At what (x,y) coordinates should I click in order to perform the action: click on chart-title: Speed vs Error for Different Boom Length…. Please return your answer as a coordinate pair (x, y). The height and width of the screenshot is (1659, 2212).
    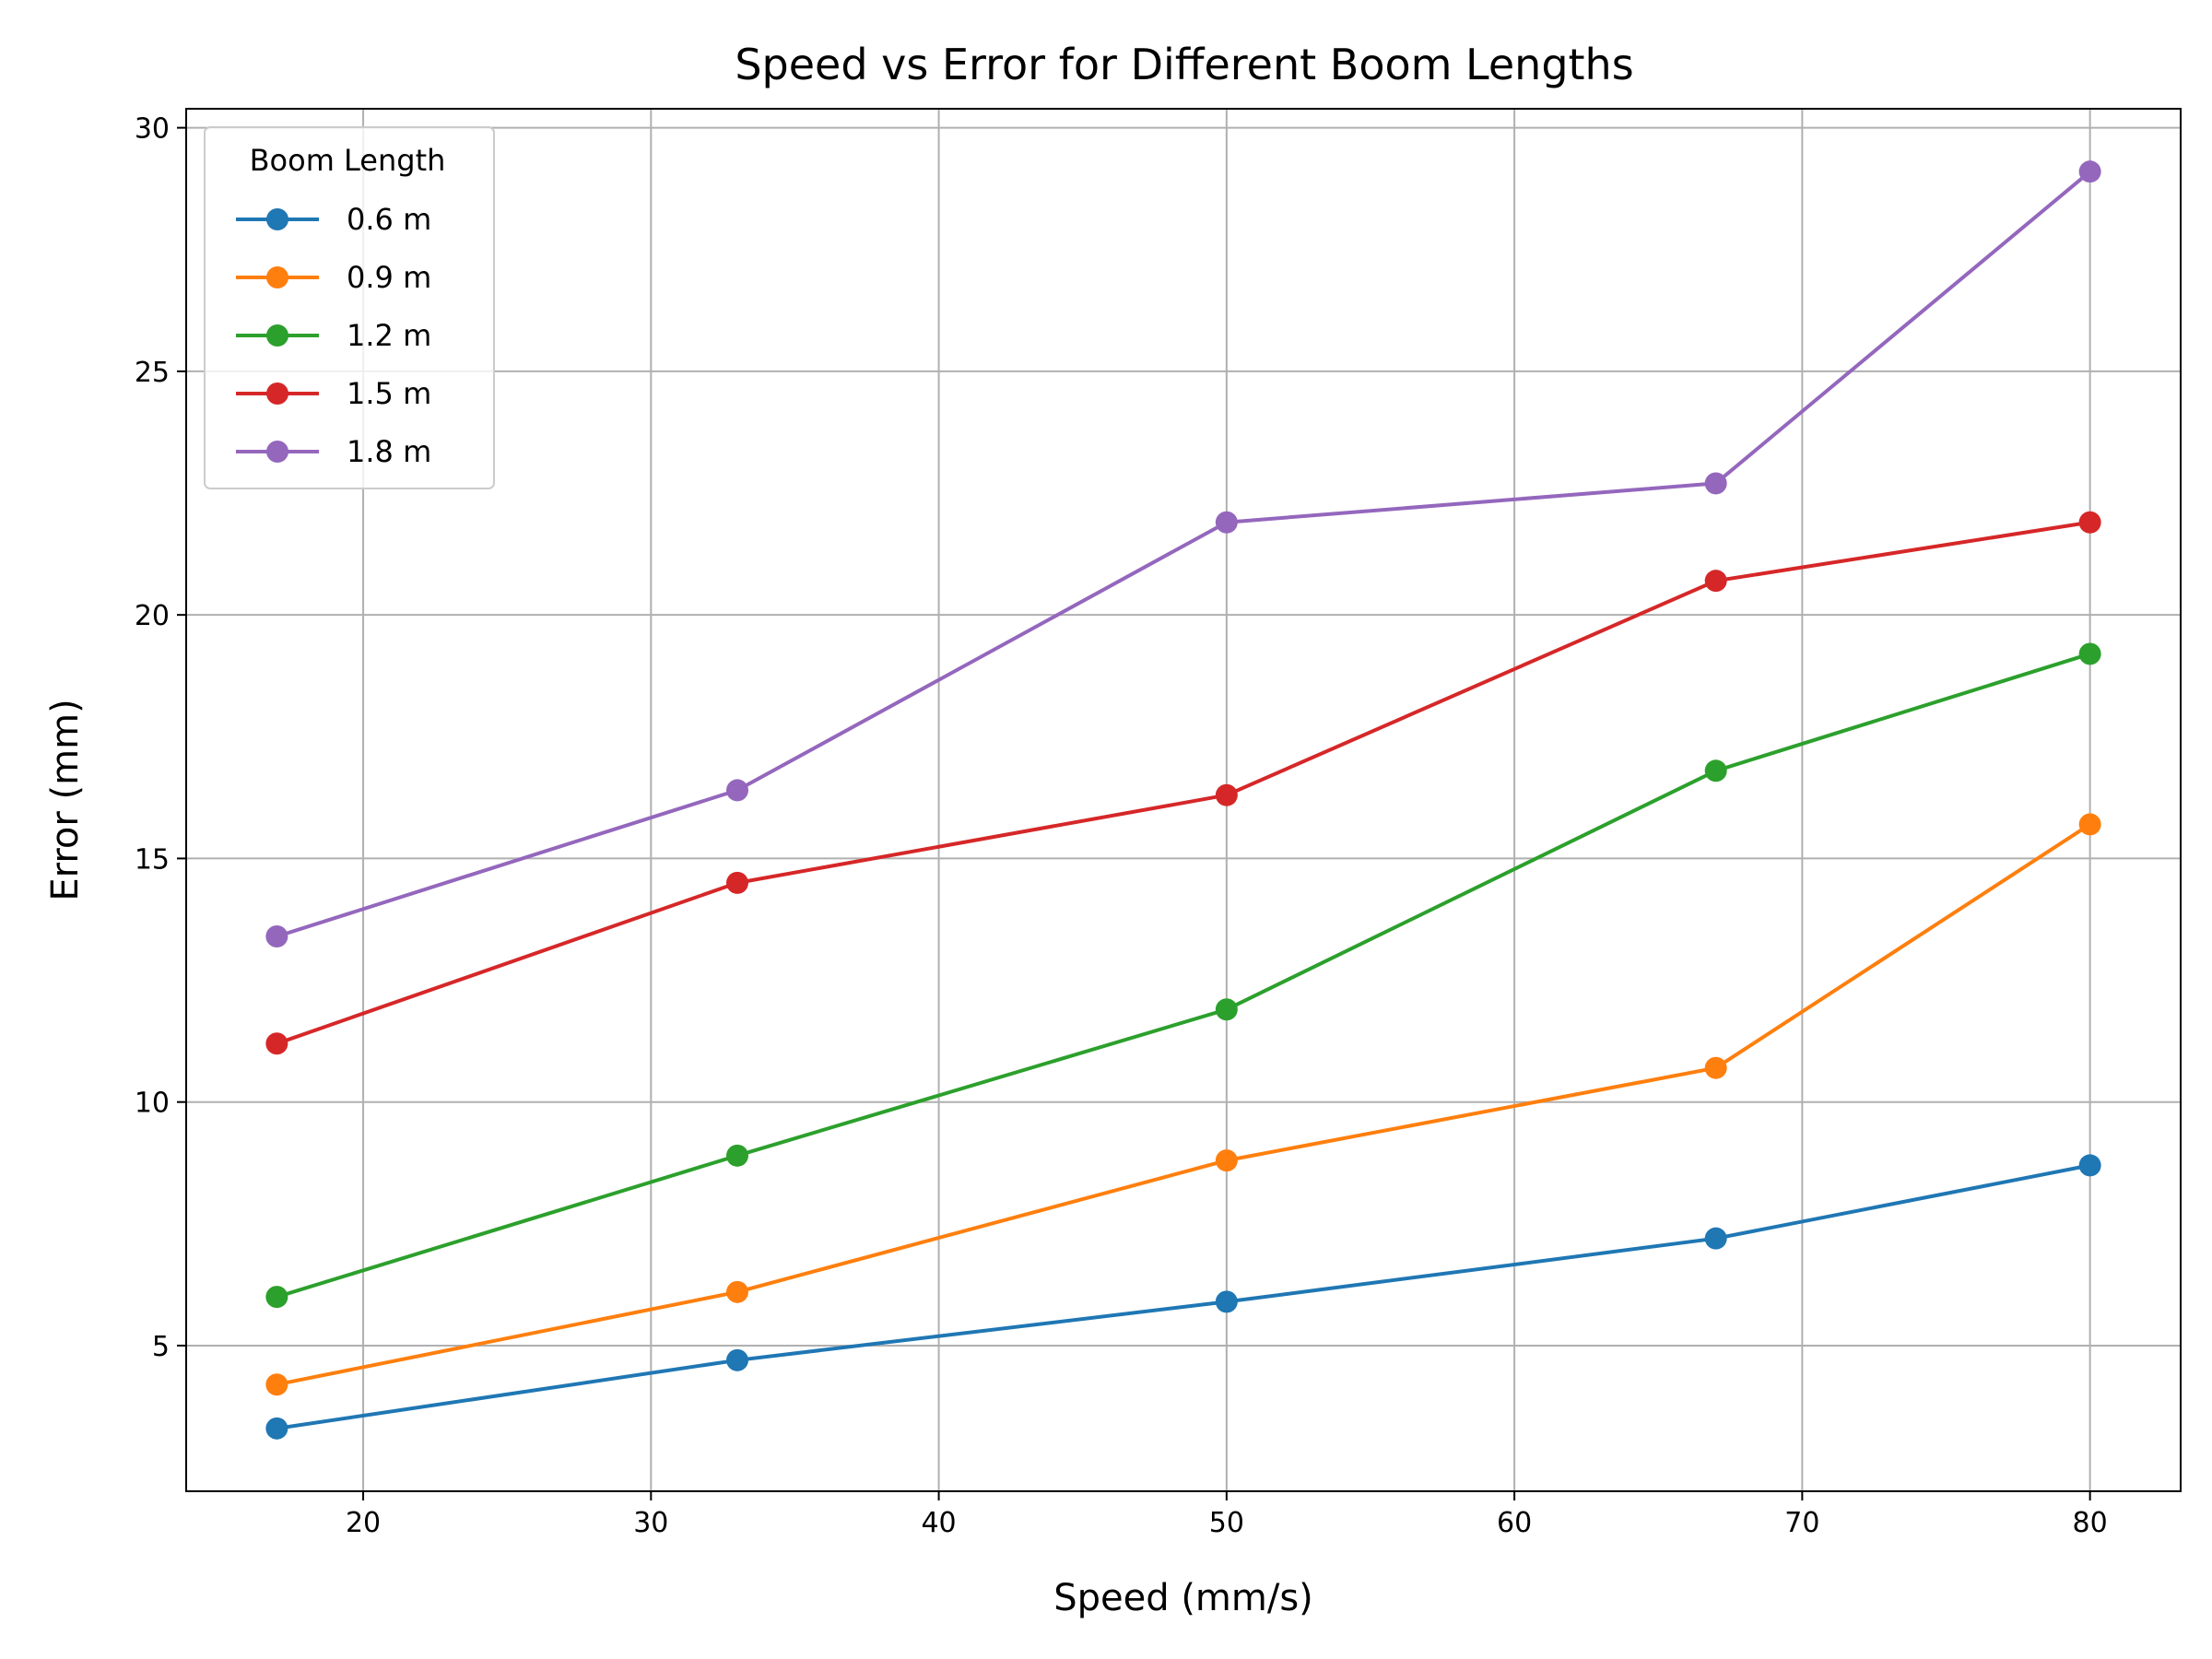
    Looking at the image, I should click on (1184, 64).